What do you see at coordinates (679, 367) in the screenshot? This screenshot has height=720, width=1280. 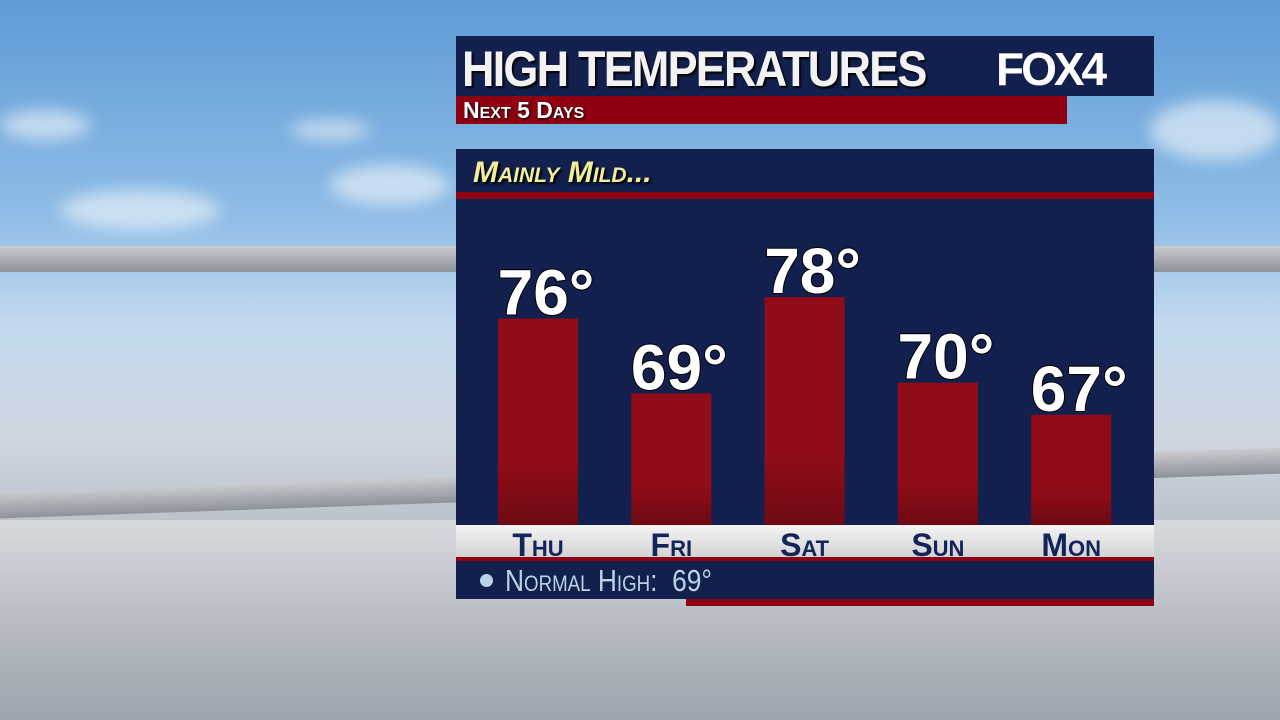 I see `data-label: 69°` at bounding box center [679, 367].